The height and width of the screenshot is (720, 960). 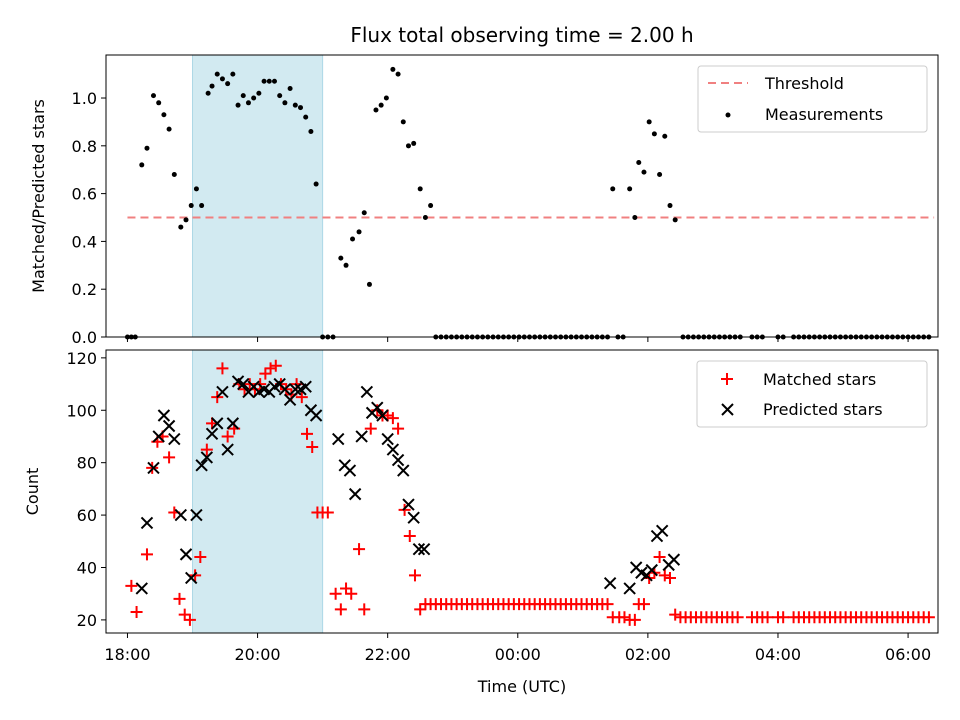 I want to click on x-tick-label: 18:00, so click(x=127, y=654).